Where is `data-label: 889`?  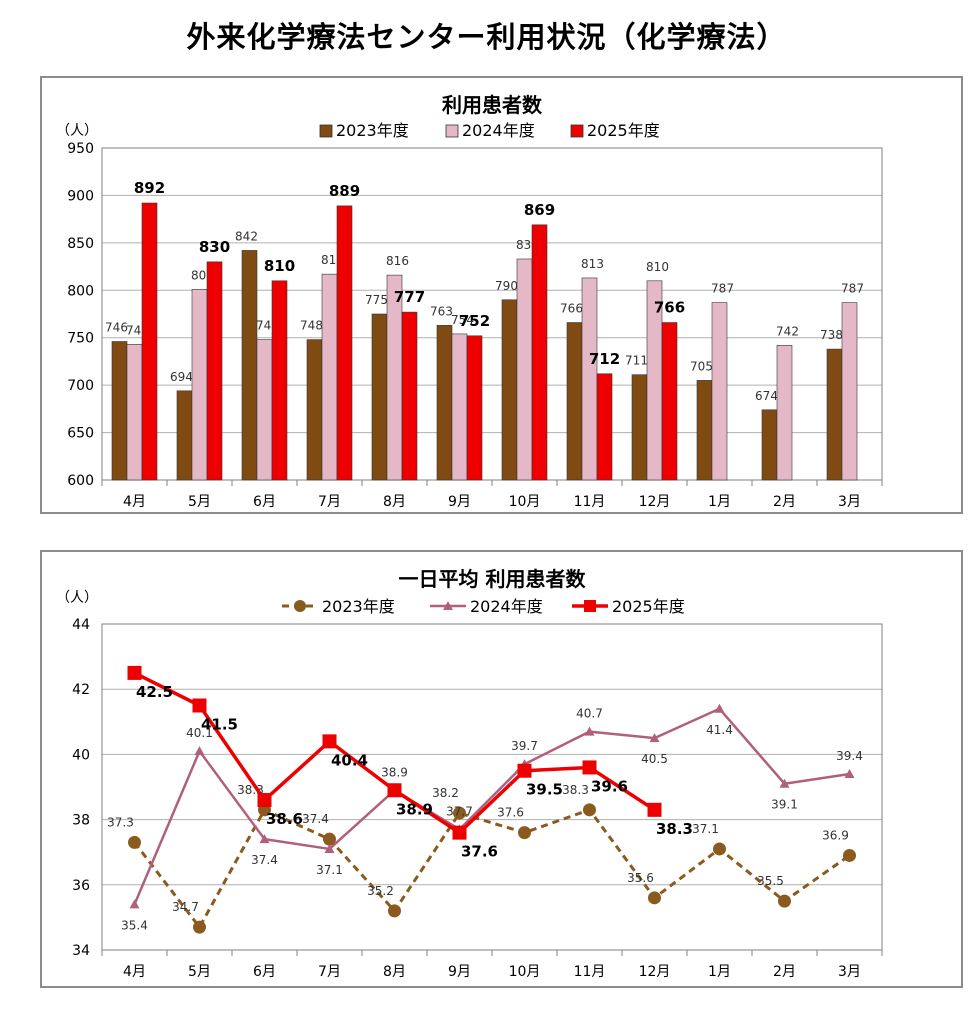
data-label: 889 is located at coordinates (344, 191).